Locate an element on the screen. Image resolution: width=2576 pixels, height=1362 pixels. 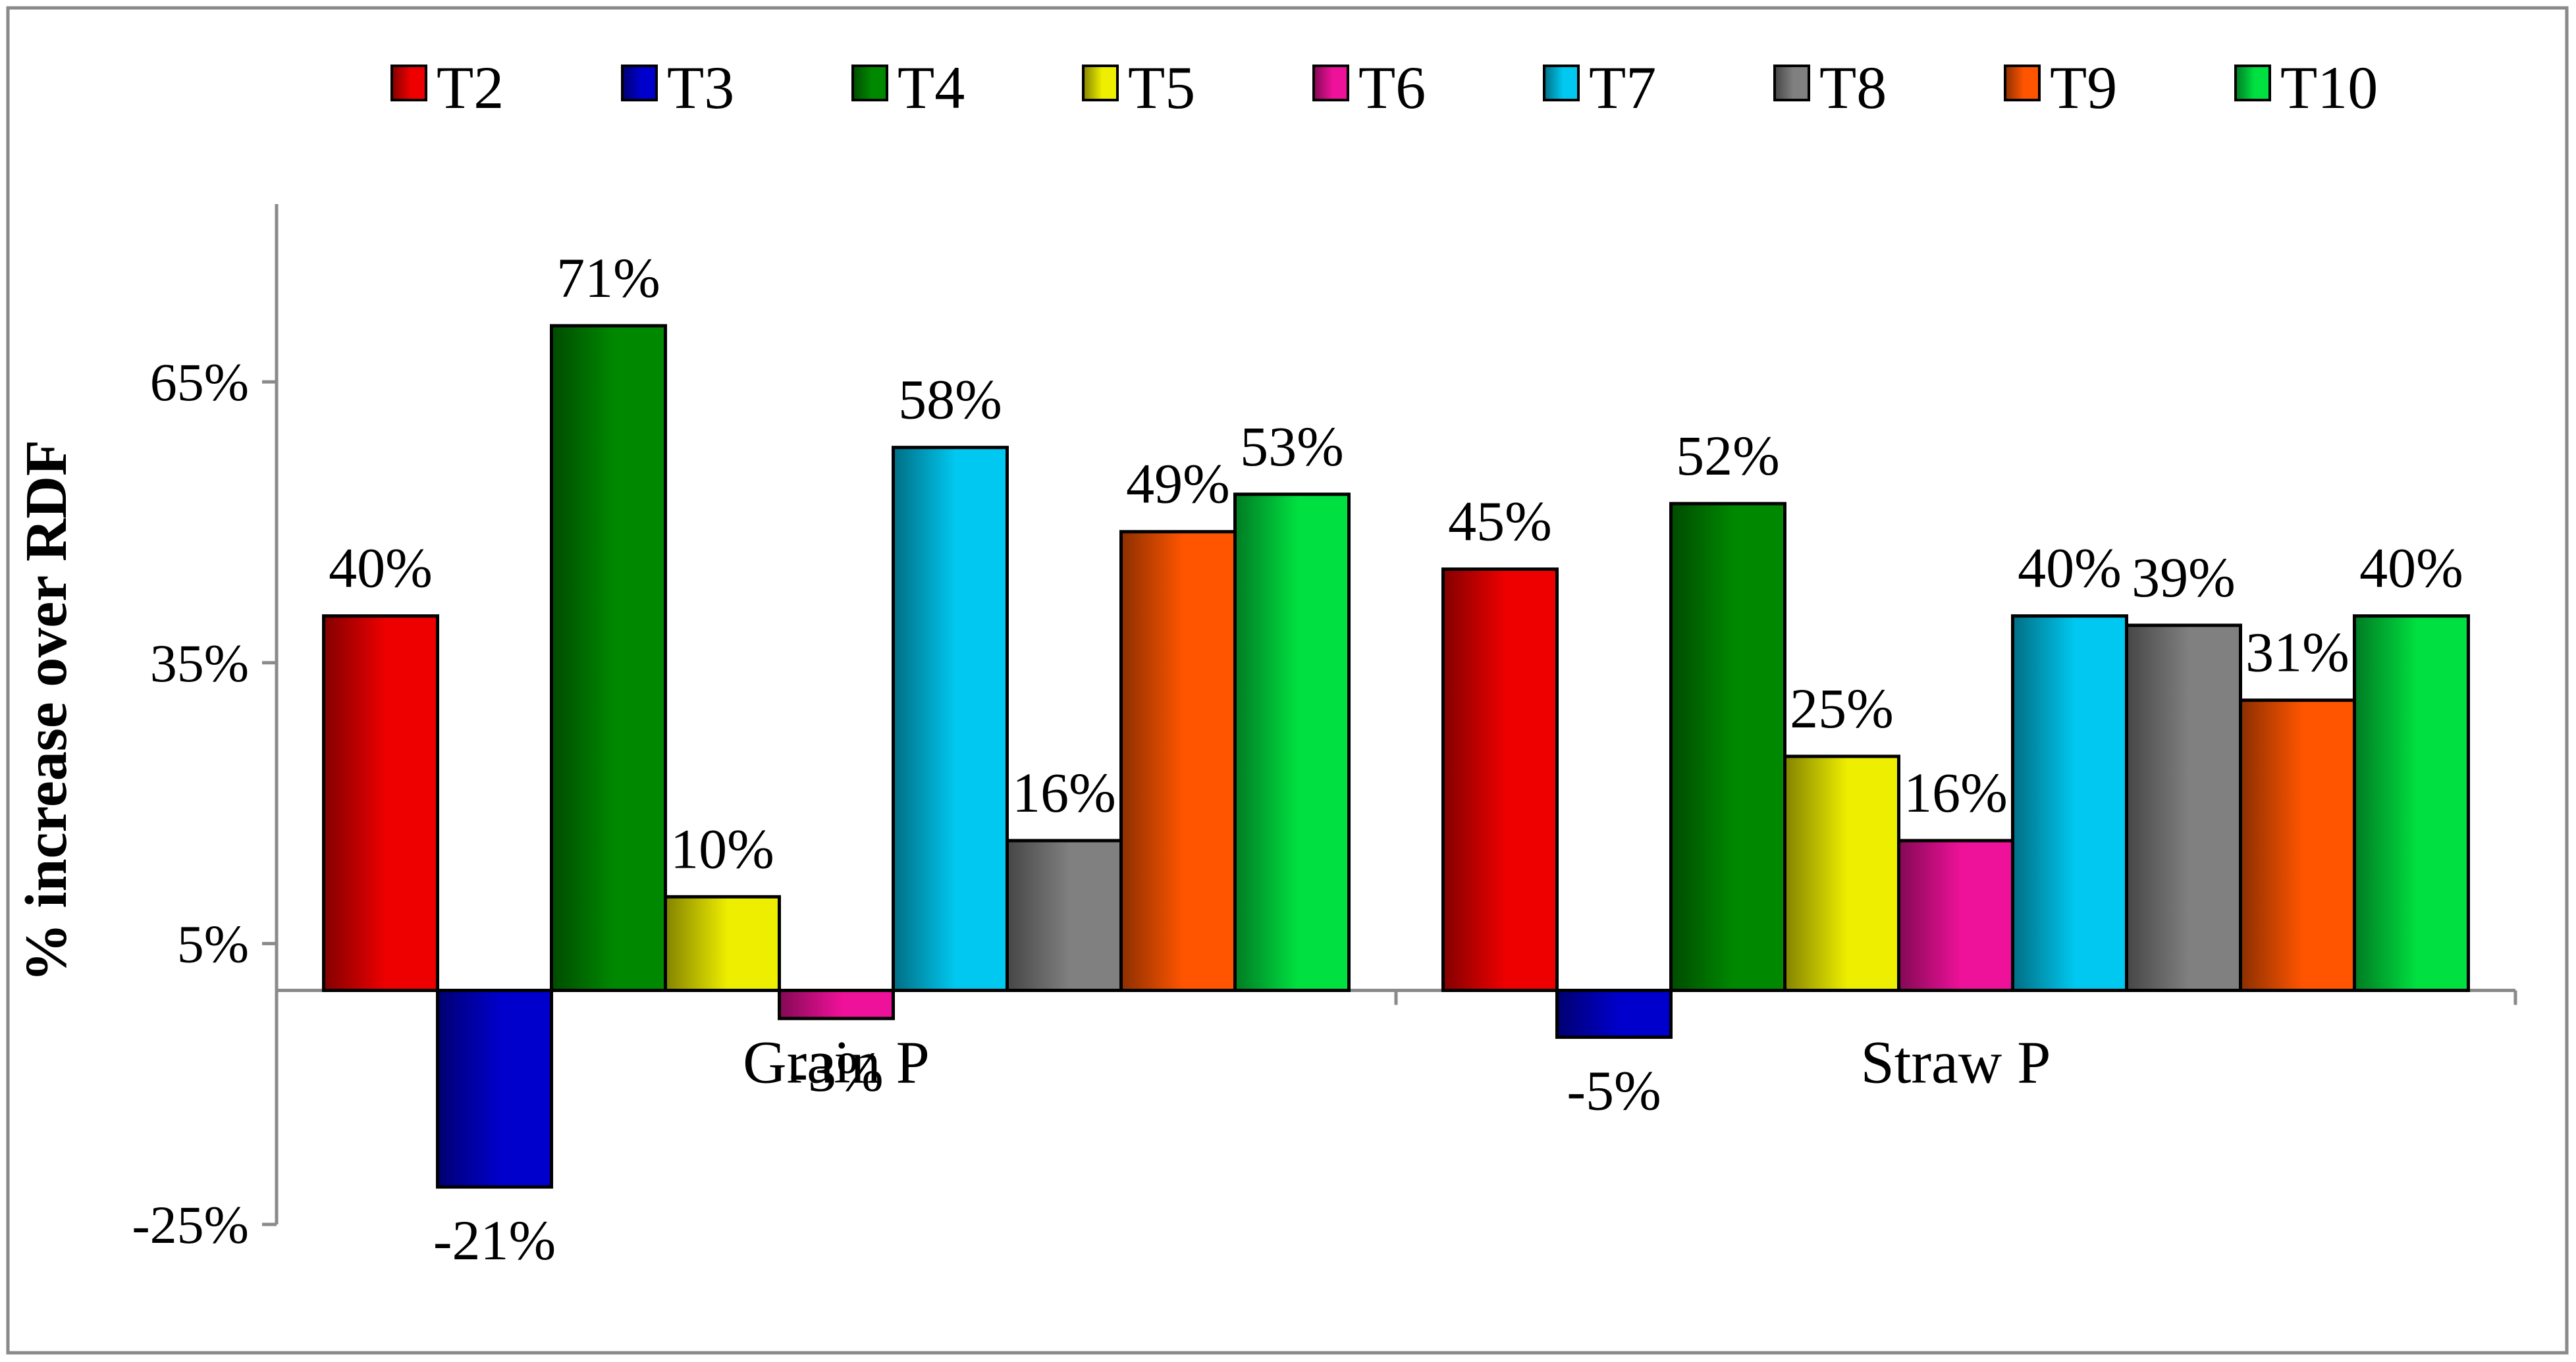
y-tick-label: -25% is located at coordinates (191, 1225).